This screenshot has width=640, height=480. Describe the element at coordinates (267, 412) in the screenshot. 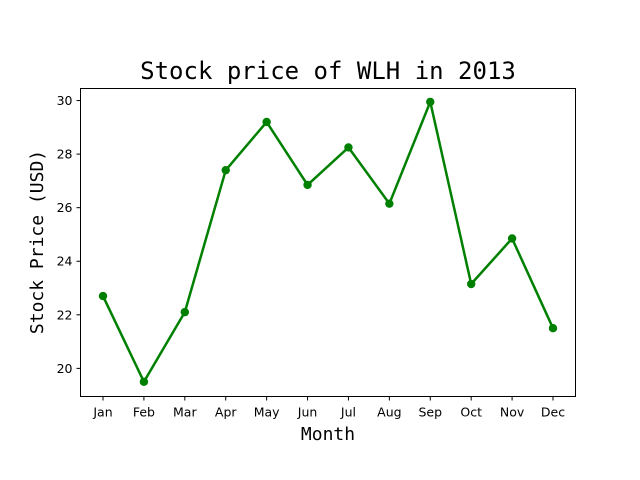

I see `x-tick-label: May` at that location.